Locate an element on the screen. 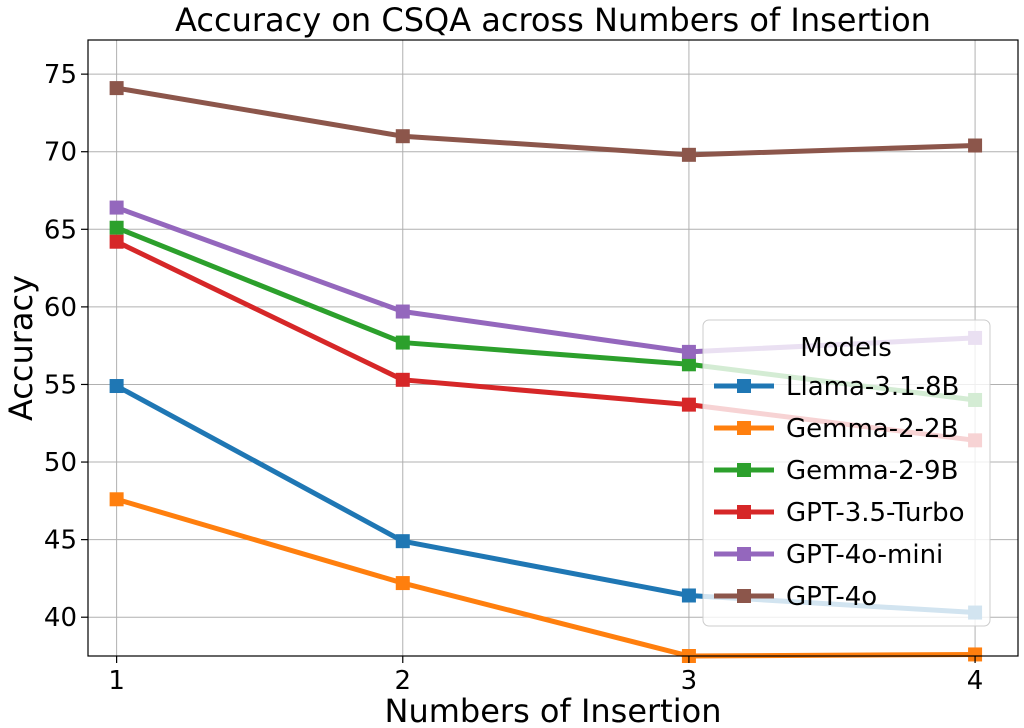  legend-label: GPT-4o-mini is located at coordinates (864, 555).